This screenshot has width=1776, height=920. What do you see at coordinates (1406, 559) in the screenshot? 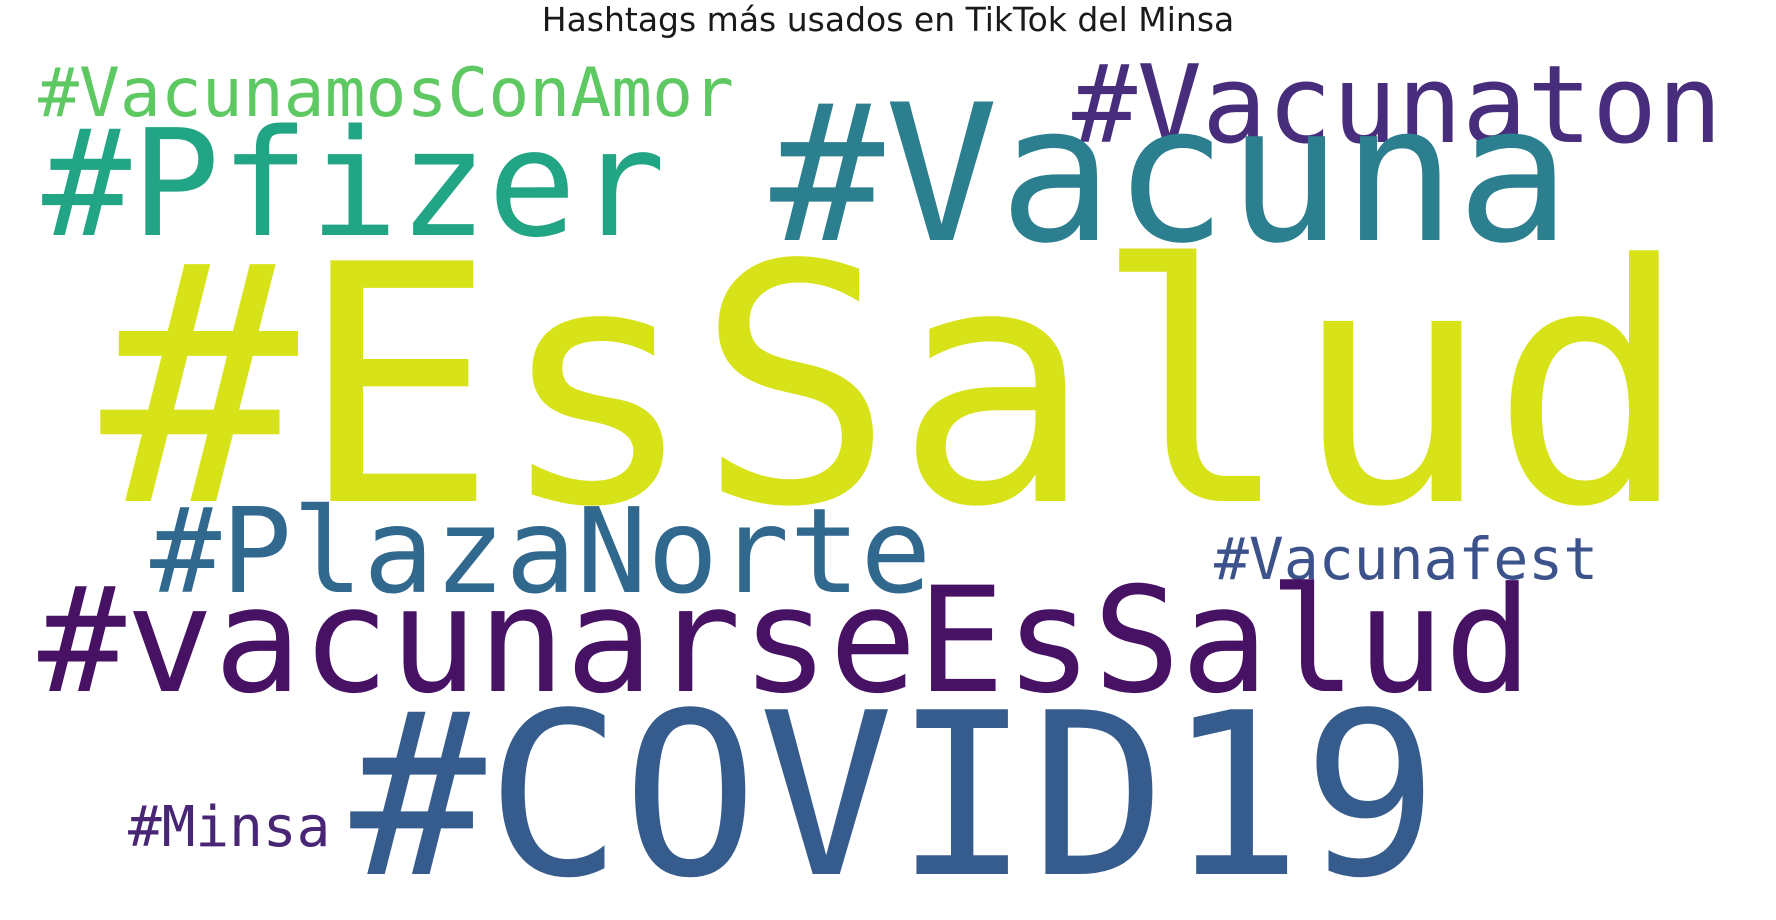
I see `word-vacunafest: #Vacunafest` at bounding box center [1406, 559].